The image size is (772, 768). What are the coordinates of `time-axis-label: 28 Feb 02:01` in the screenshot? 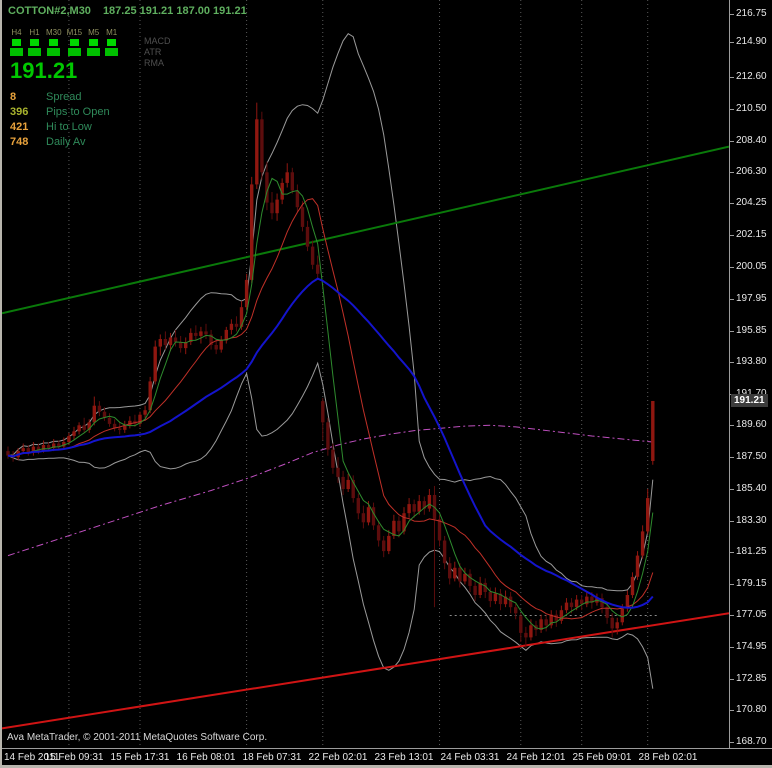 It's located at (668, 757).